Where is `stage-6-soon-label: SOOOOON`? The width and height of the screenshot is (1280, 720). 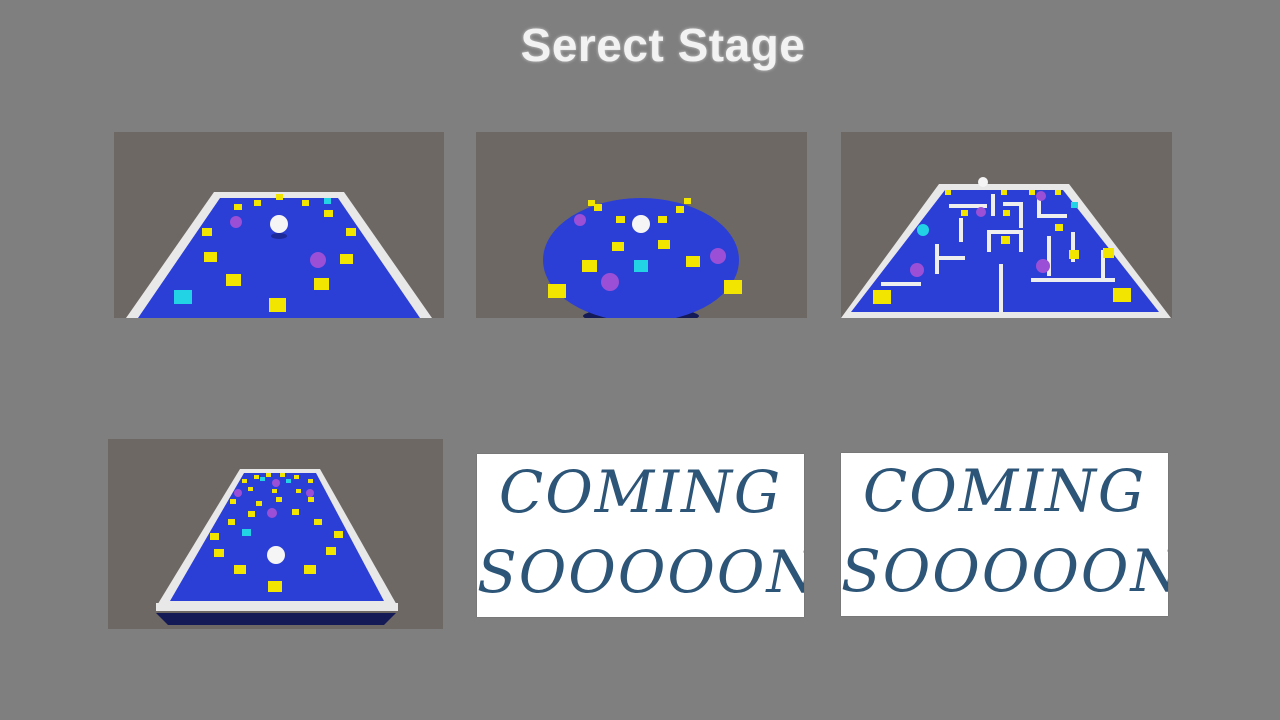
stage-6-soon-label: SOOOOON is located at coordinates (1004, 571).